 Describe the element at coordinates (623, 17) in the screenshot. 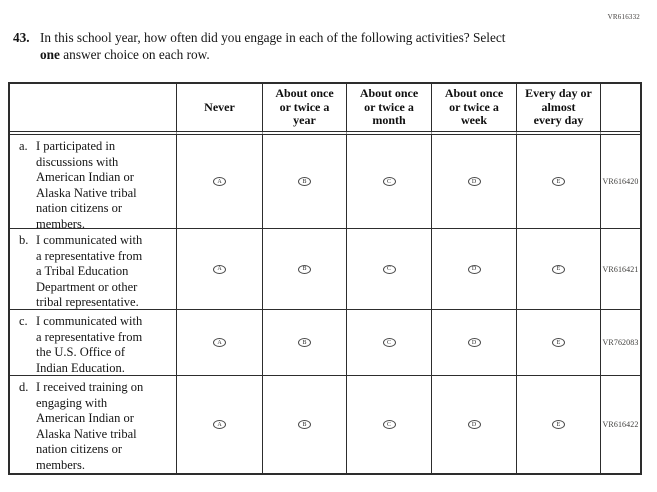

I see `form-code-top-right: VR616332` at that location.